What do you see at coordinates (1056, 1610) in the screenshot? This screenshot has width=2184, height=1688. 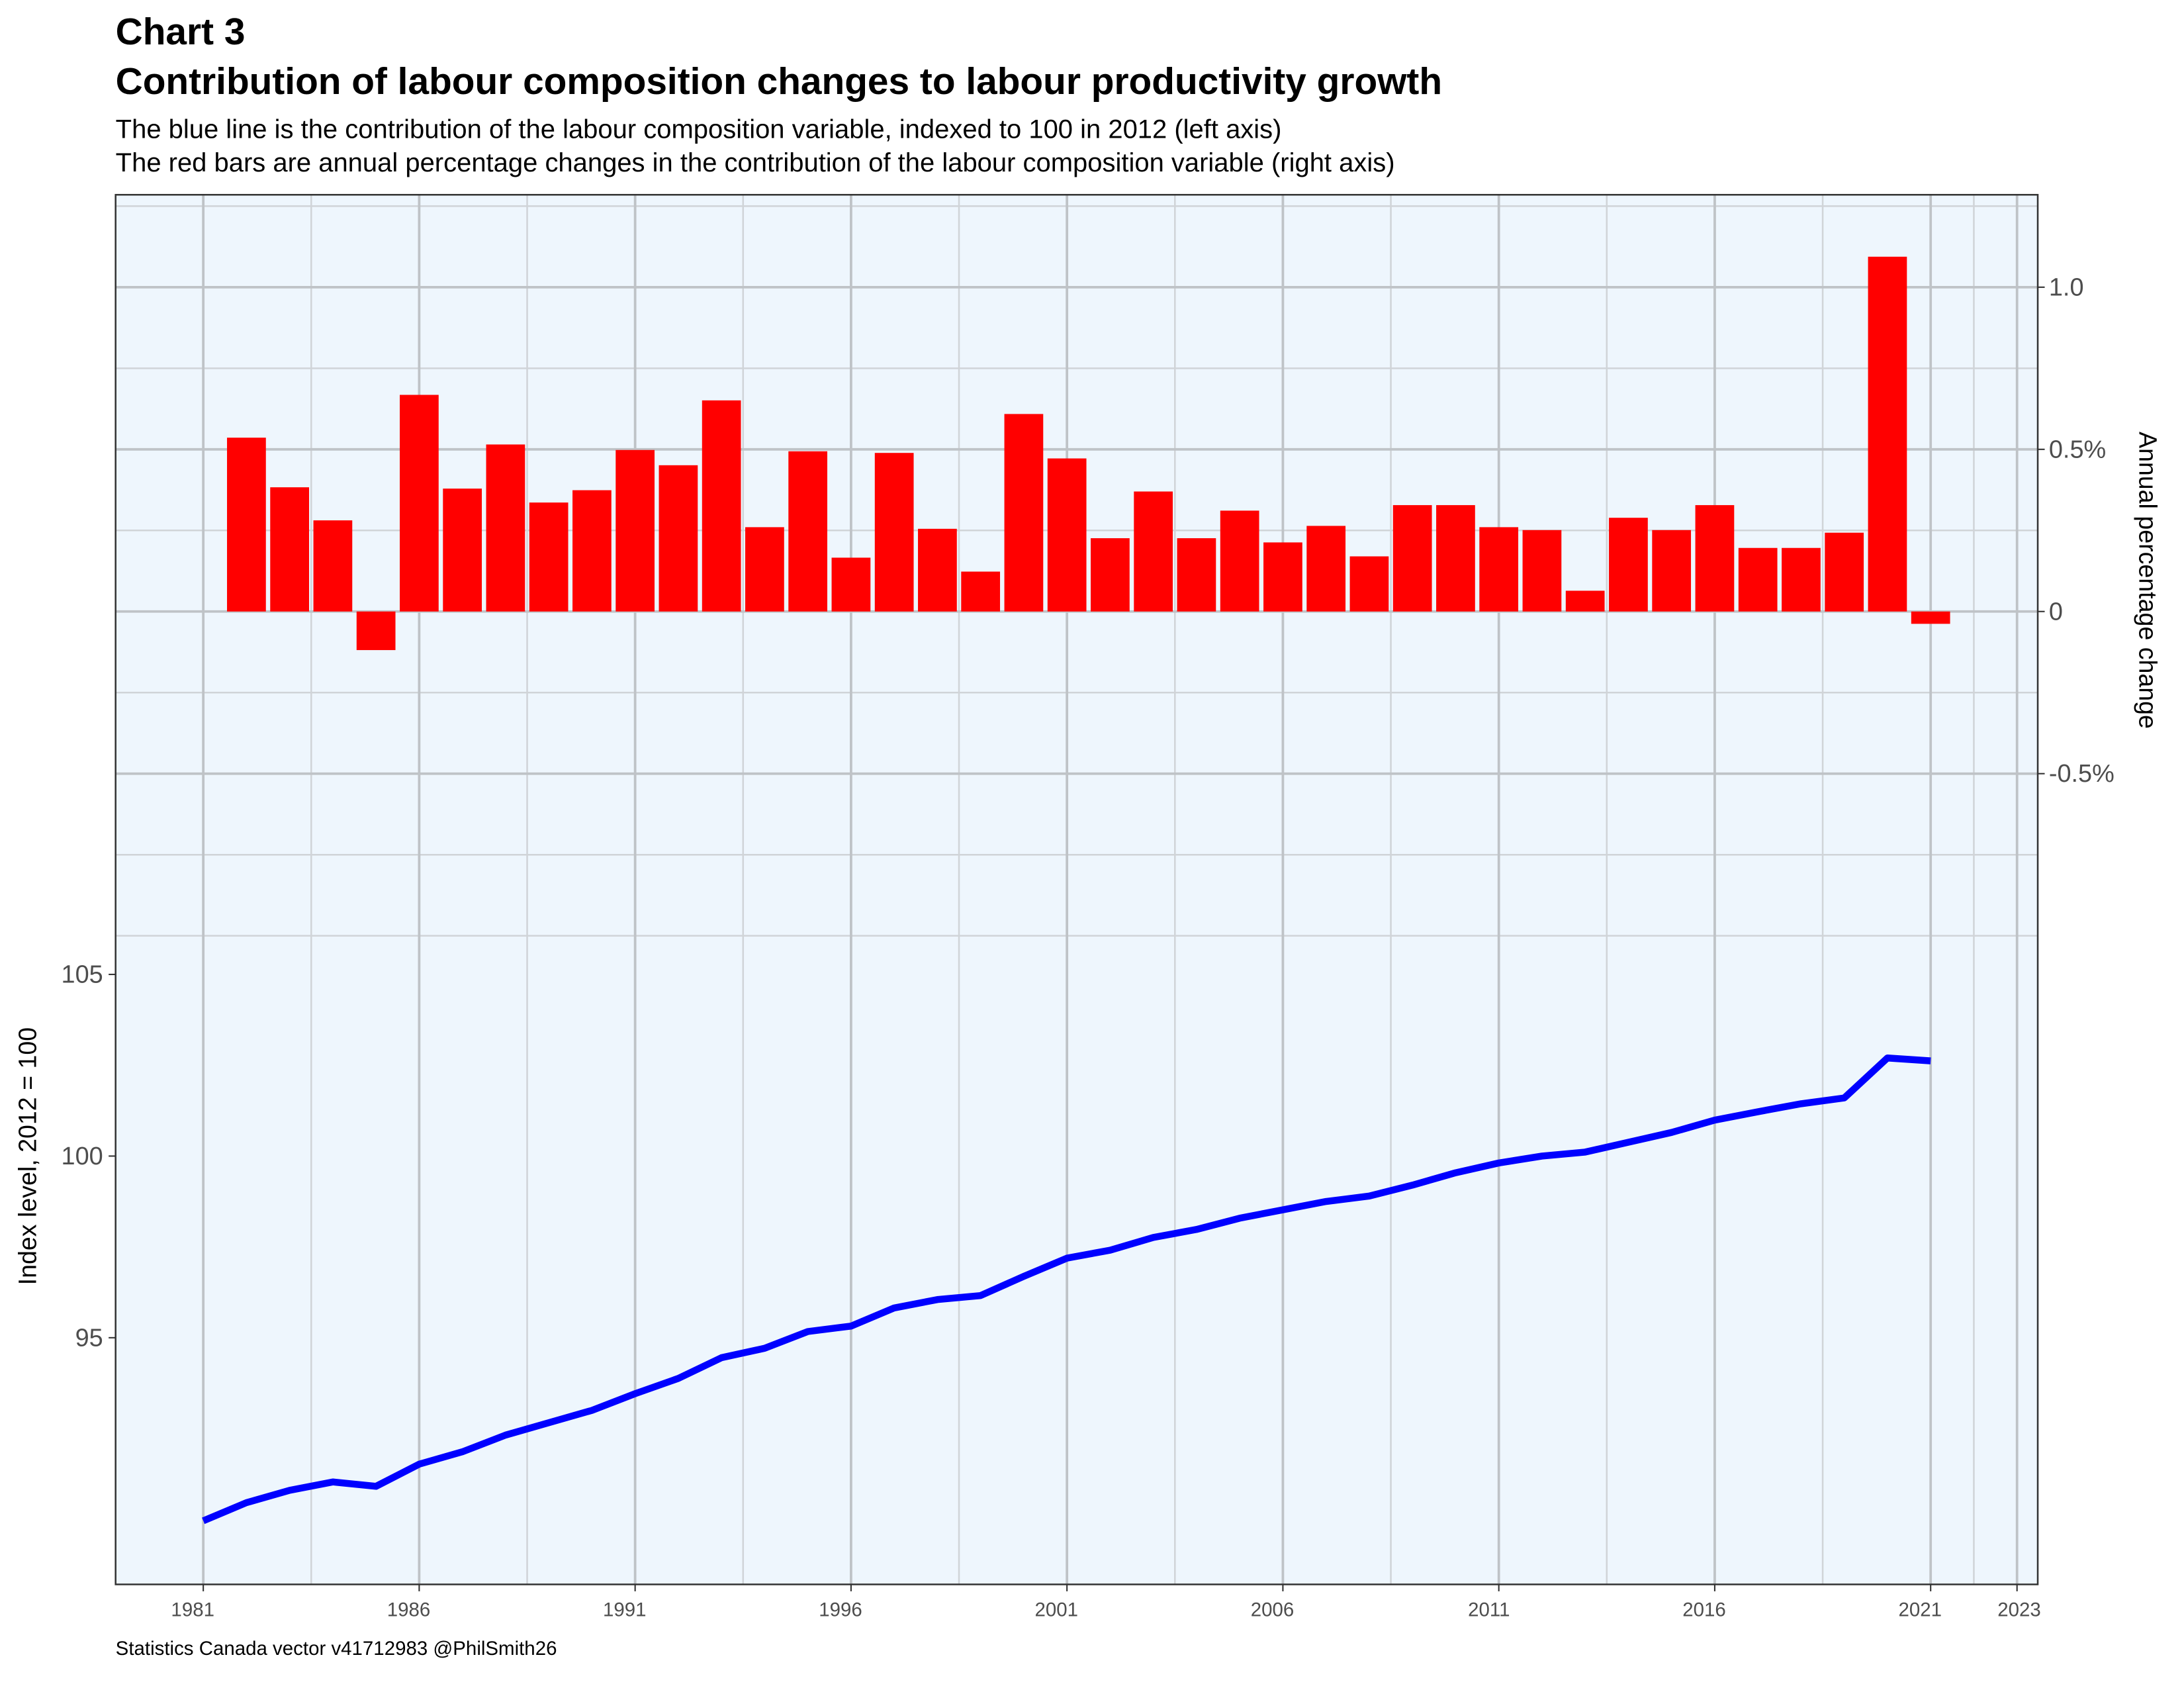 I see `x-tick-label: 2001` at bounding box center [1056, 1610].